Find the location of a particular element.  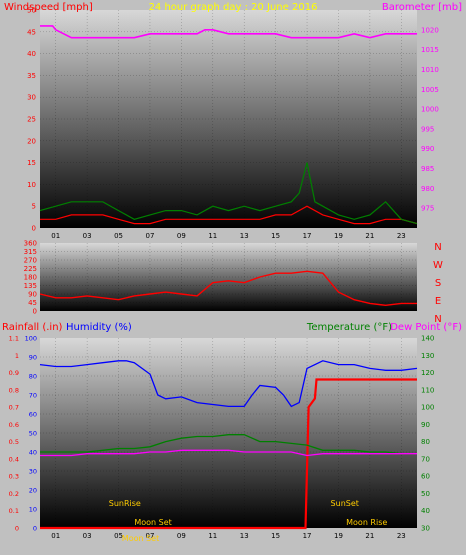

windspeed-tick: 15 is located at coordinates (31, 163).